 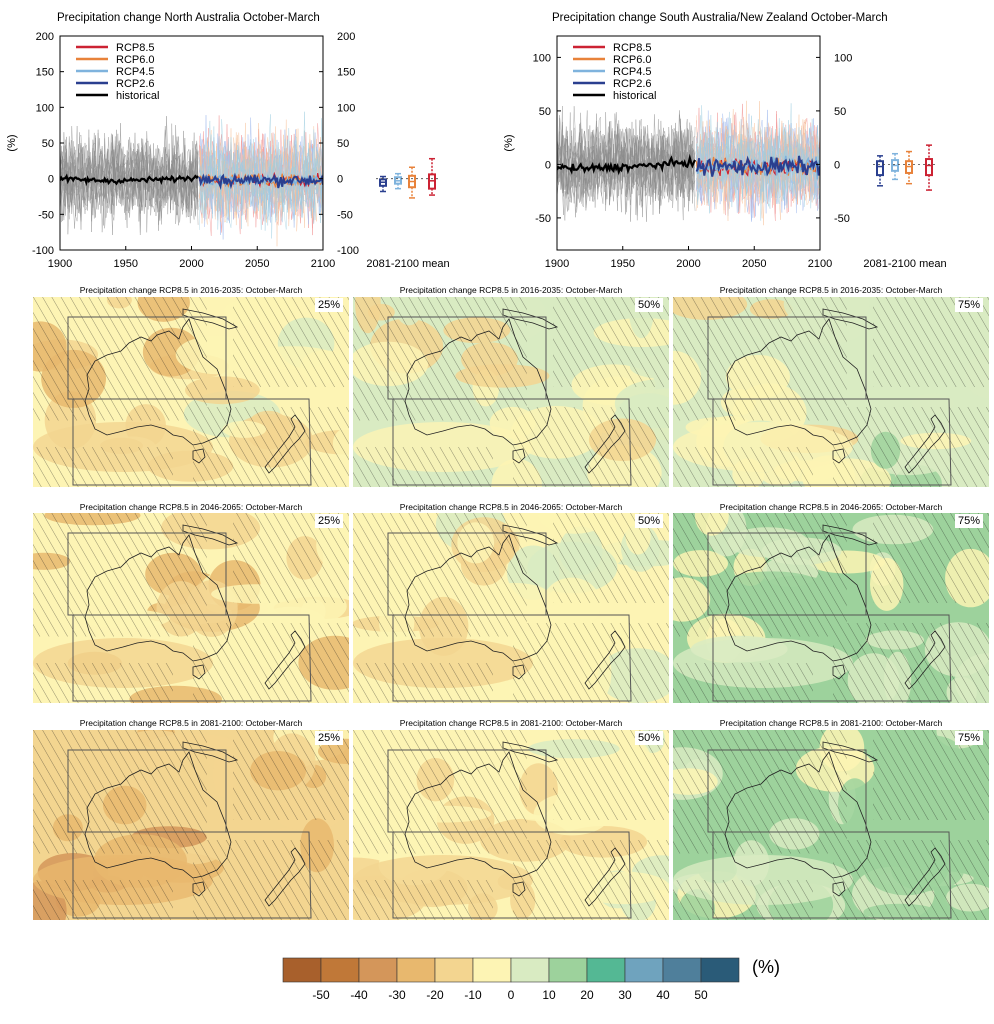 I want to click on ytick-left-label: 0, so click(x=548, y=165).